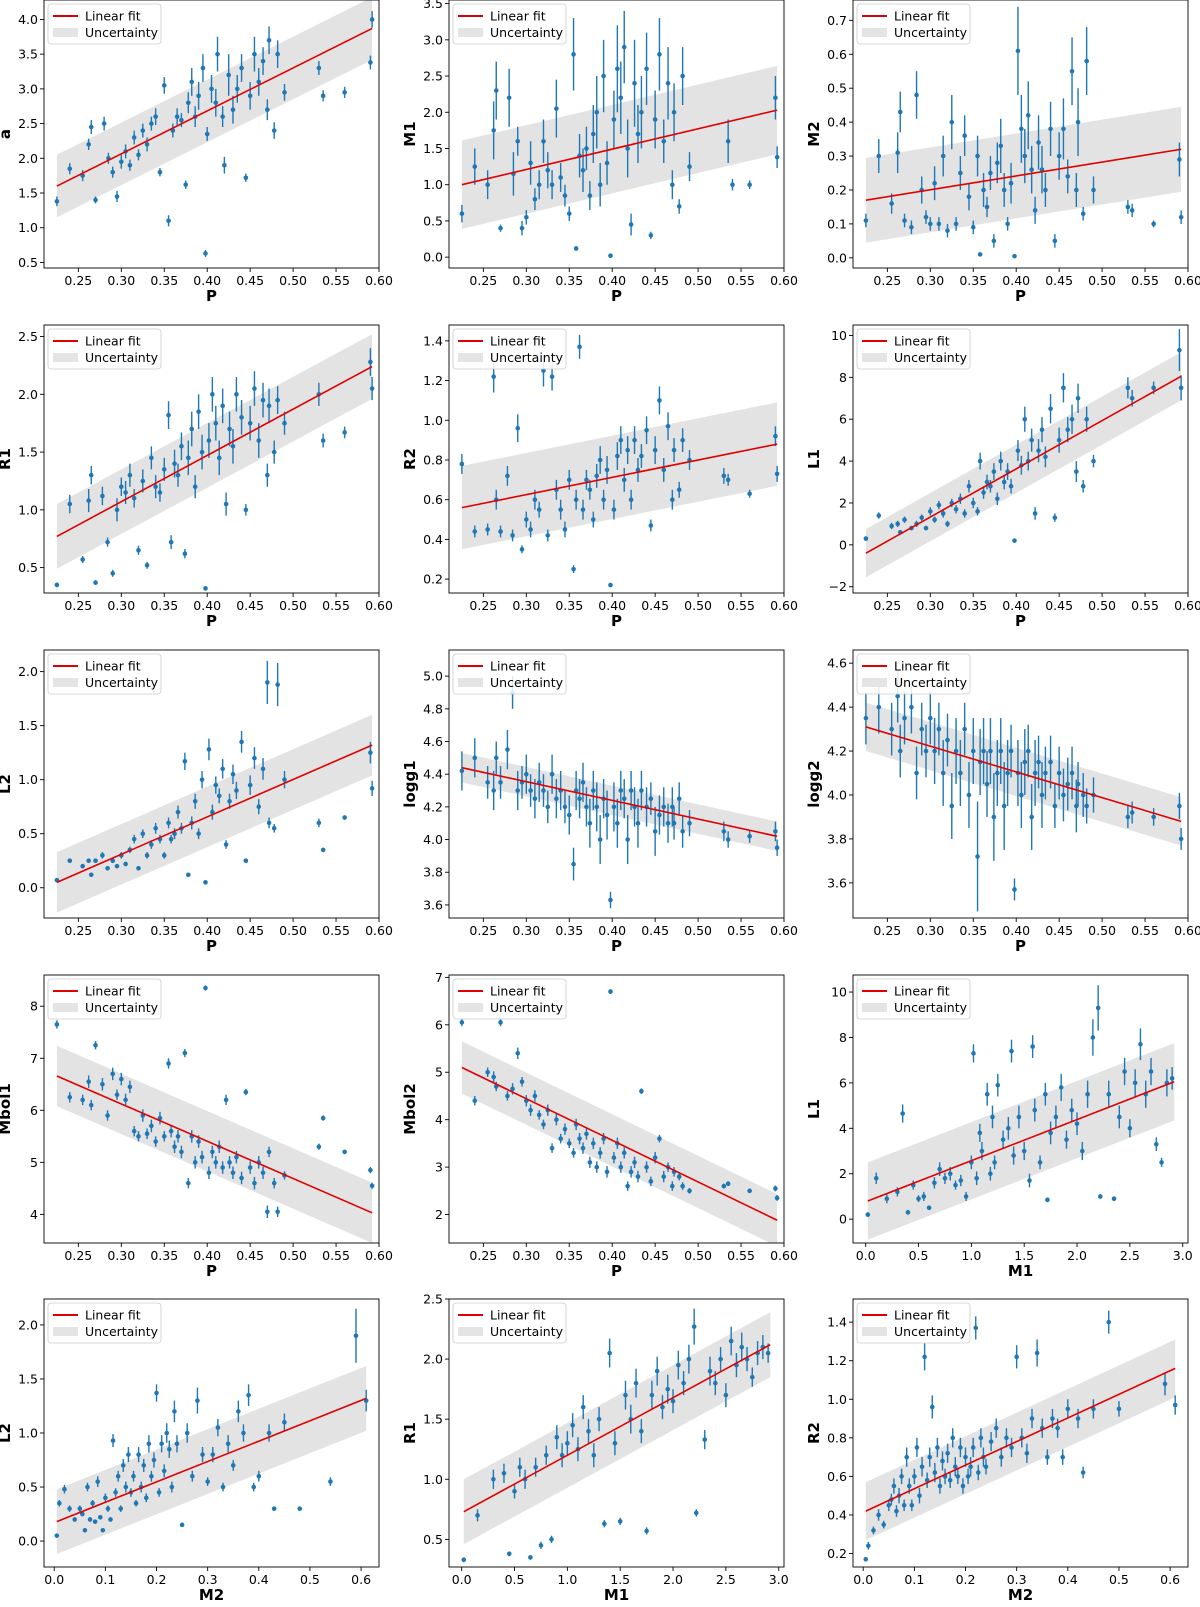 The width and height of the screenshot is (1200, 1607). I want to click on y-axis-label: L2, so click(7, 784).